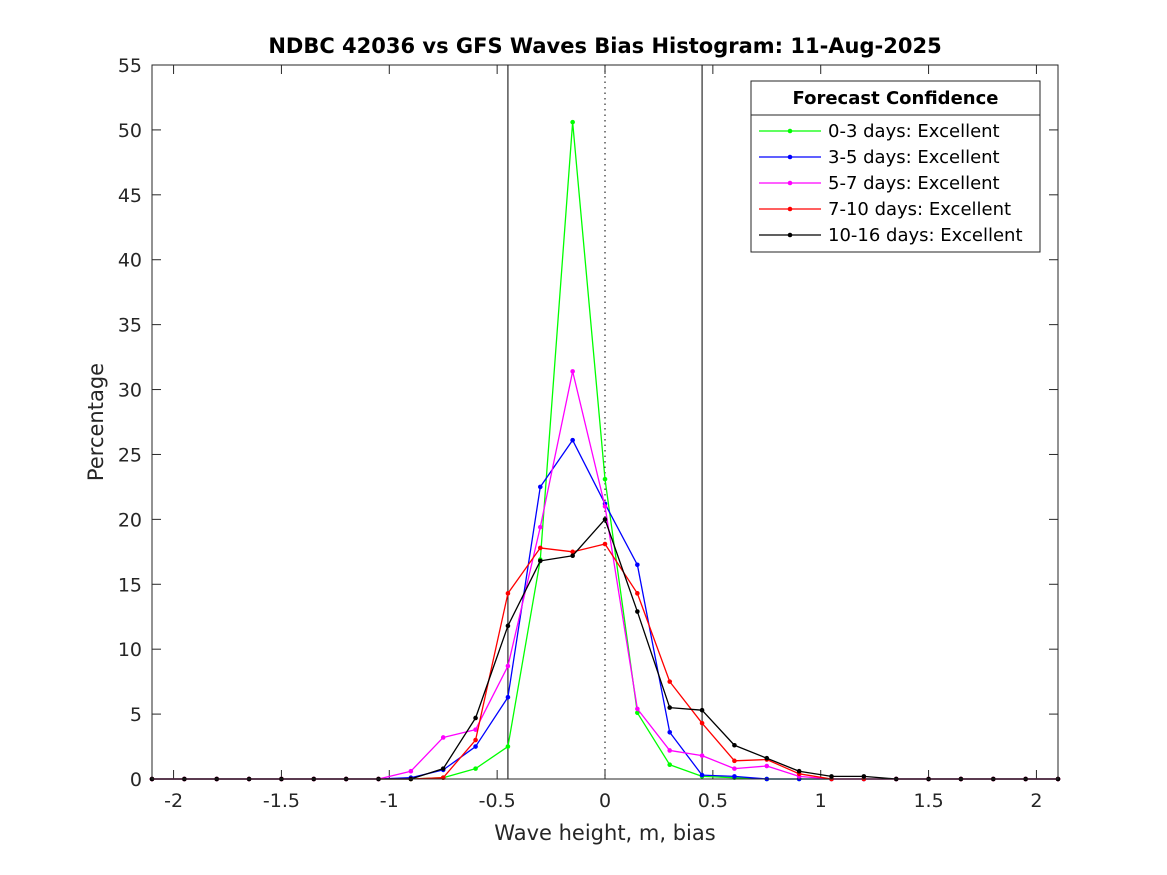 This screenshot has width=1167, height=875. Describe the element at coordinates (130, 650) in the screenshot. I see `y-tick-label: 10` at that location.